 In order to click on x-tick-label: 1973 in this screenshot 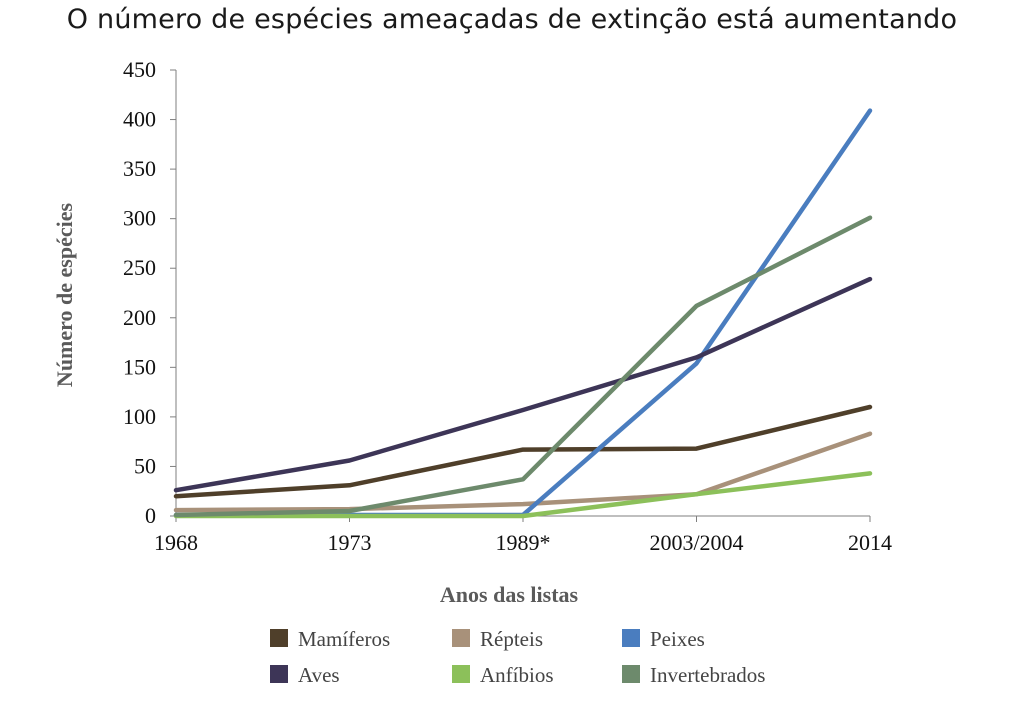, I will do `click(350, 542)`.